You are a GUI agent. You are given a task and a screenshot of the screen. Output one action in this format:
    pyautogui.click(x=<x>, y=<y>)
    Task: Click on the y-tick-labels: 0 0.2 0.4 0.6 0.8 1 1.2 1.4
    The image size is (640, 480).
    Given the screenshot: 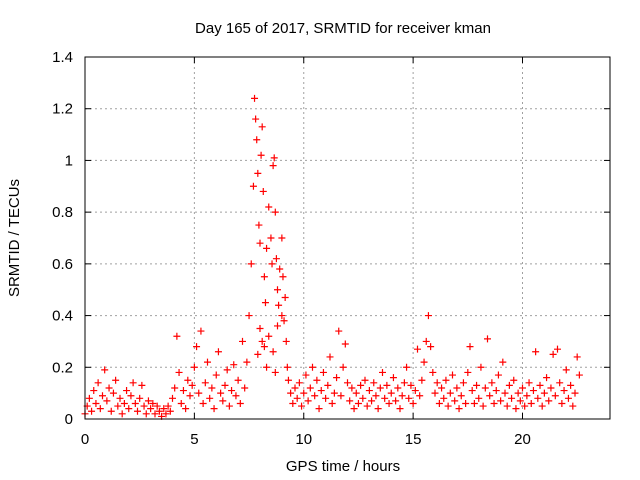 What is the action you would take?
    pyautogui.click(x=62, y=238)
    